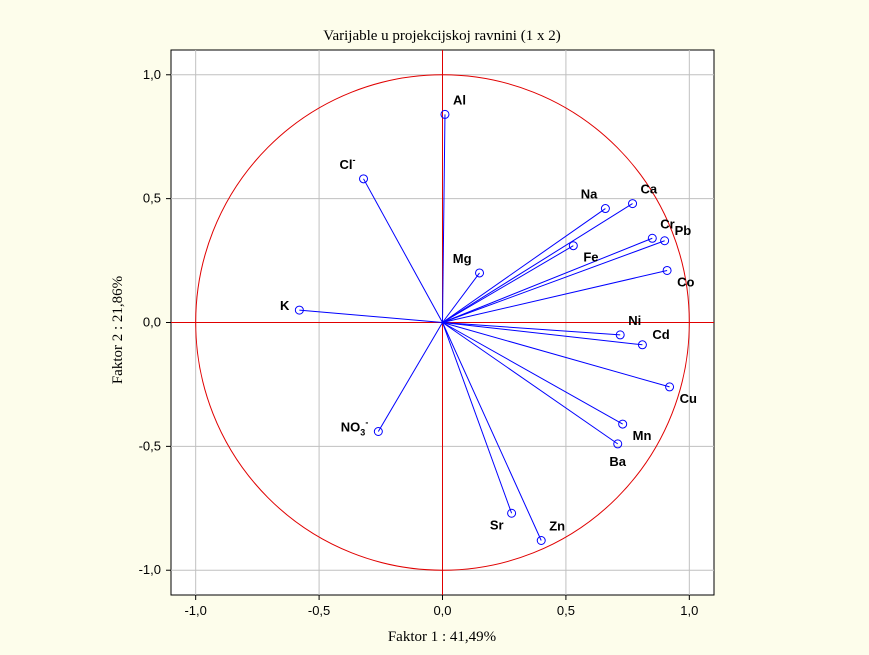  Describe the element at coordinates (589, 194) in the screenshot. I see `variable-label: Na` at that location.